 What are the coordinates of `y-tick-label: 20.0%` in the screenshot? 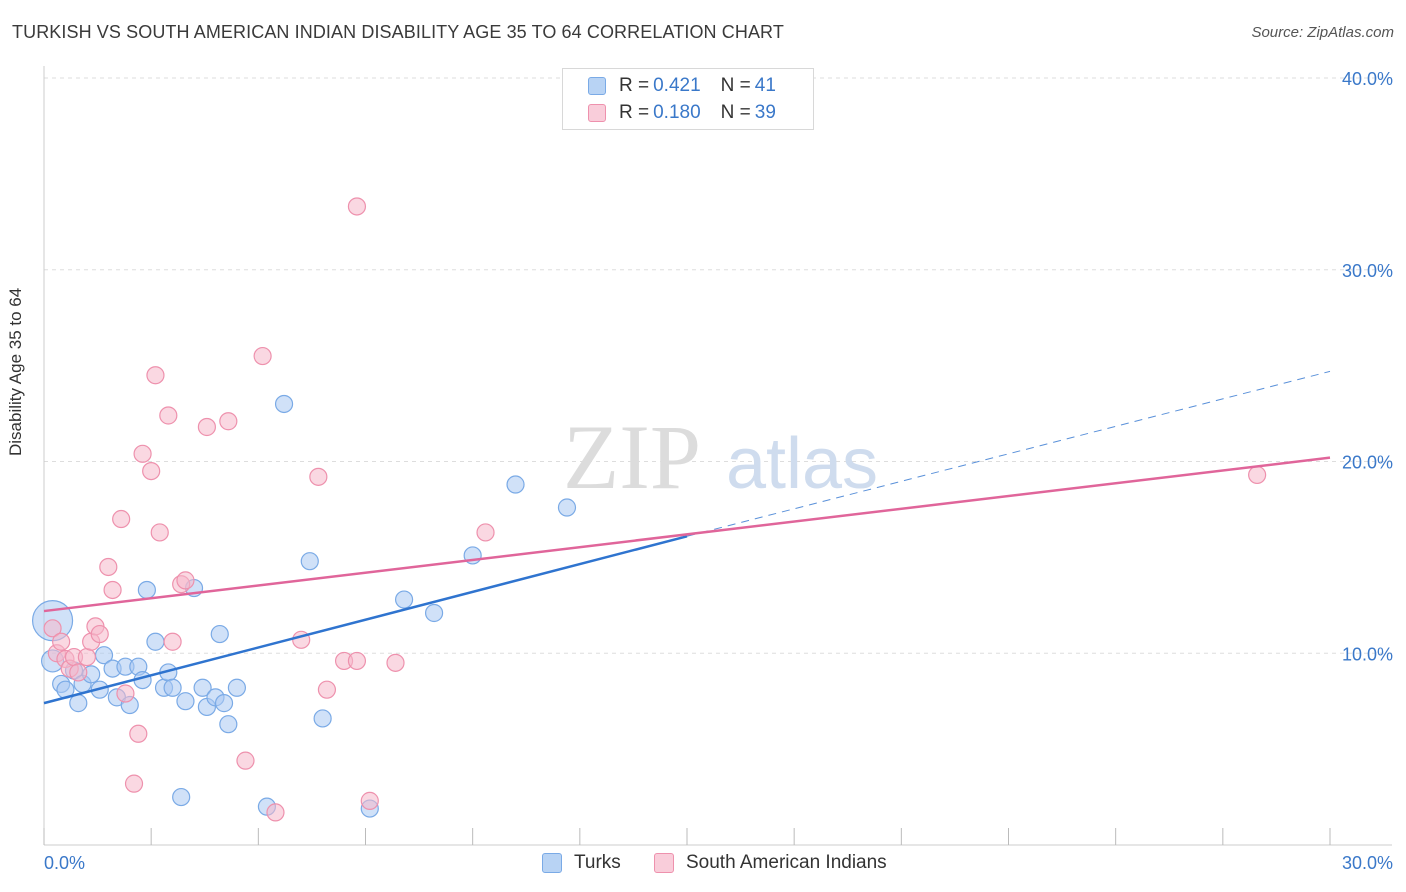 It's located at (1367, 463).